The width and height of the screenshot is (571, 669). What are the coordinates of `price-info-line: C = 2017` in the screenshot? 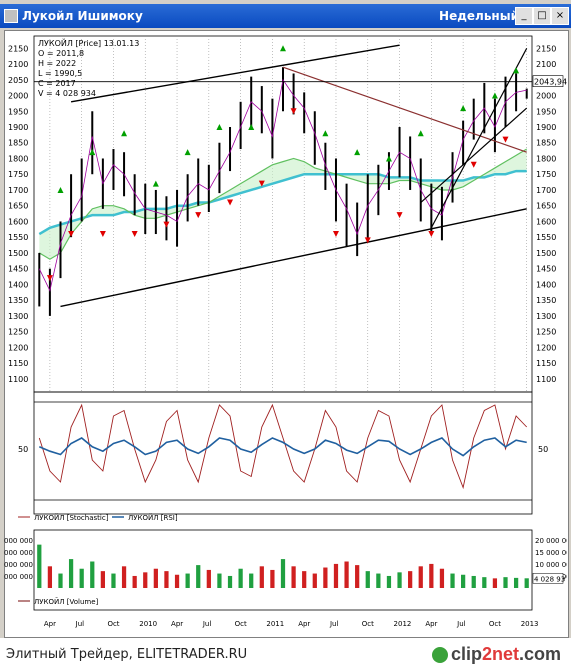 It's located at (57, 83).